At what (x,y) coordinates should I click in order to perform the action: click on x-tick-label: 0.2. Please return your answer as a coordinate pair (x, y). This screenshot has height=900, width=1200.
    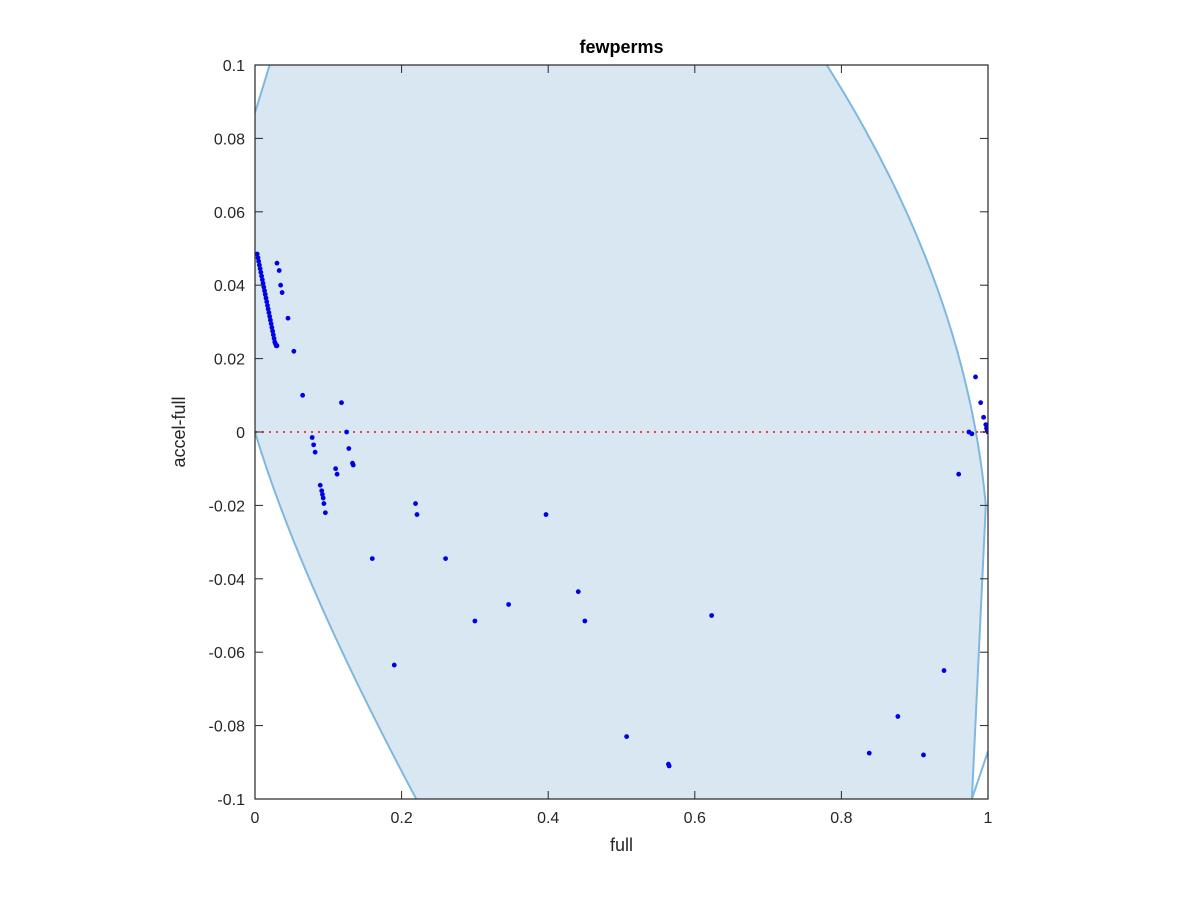
    Looking at the image, I should click on (401, 818).